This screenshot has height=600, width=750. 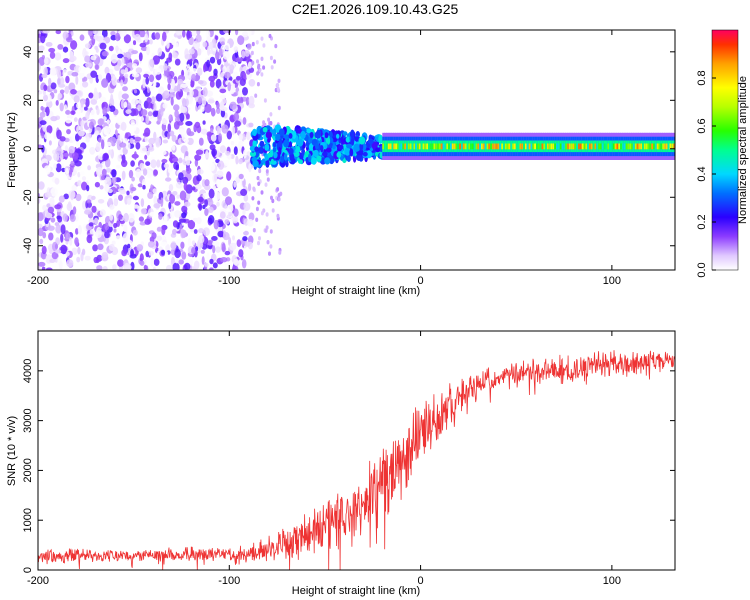 I want to click on spectrogram-ytick-label: 20, so click(x=28, y=100).